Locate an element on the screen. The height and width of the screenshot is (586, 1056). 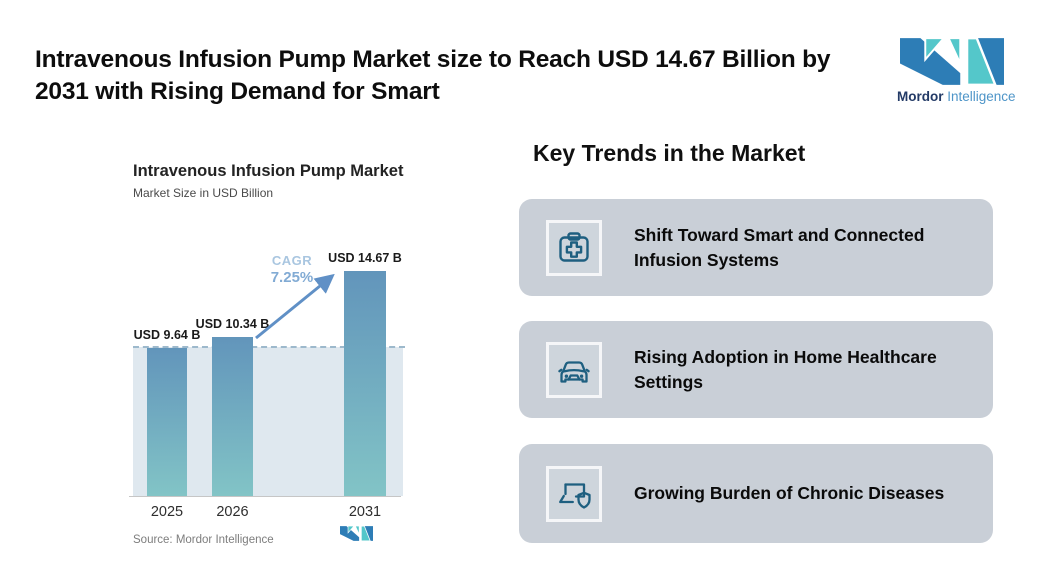
cagr-value: 7.25% is located at coordinates (292, 277).